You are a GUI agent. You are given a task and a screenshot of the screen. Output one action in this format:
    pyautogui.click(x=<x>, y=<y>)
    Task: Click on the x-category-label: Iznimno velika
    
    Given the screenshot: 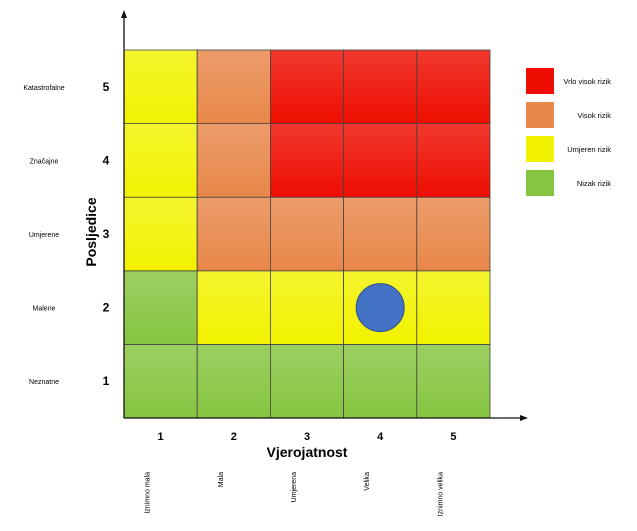 What is the action you would take?
    pyautogui.click(x=440, y=494)
    